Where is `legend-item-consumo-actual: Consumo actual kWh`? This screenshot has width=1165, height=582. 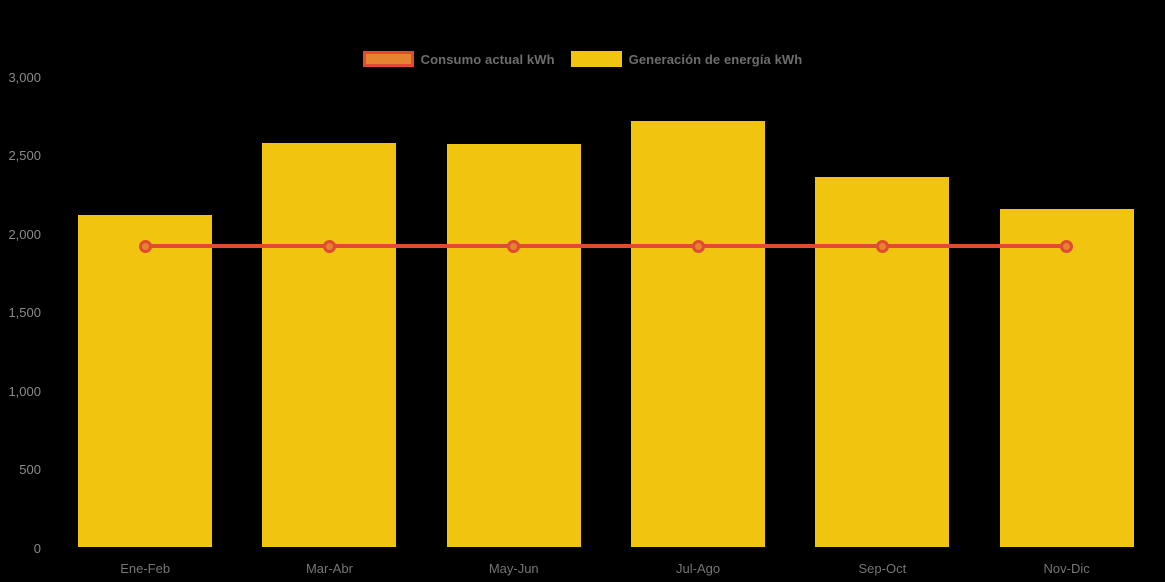 legend-item-consumo-actual: Consumo actual kWh is located at coordinates (458, 59).